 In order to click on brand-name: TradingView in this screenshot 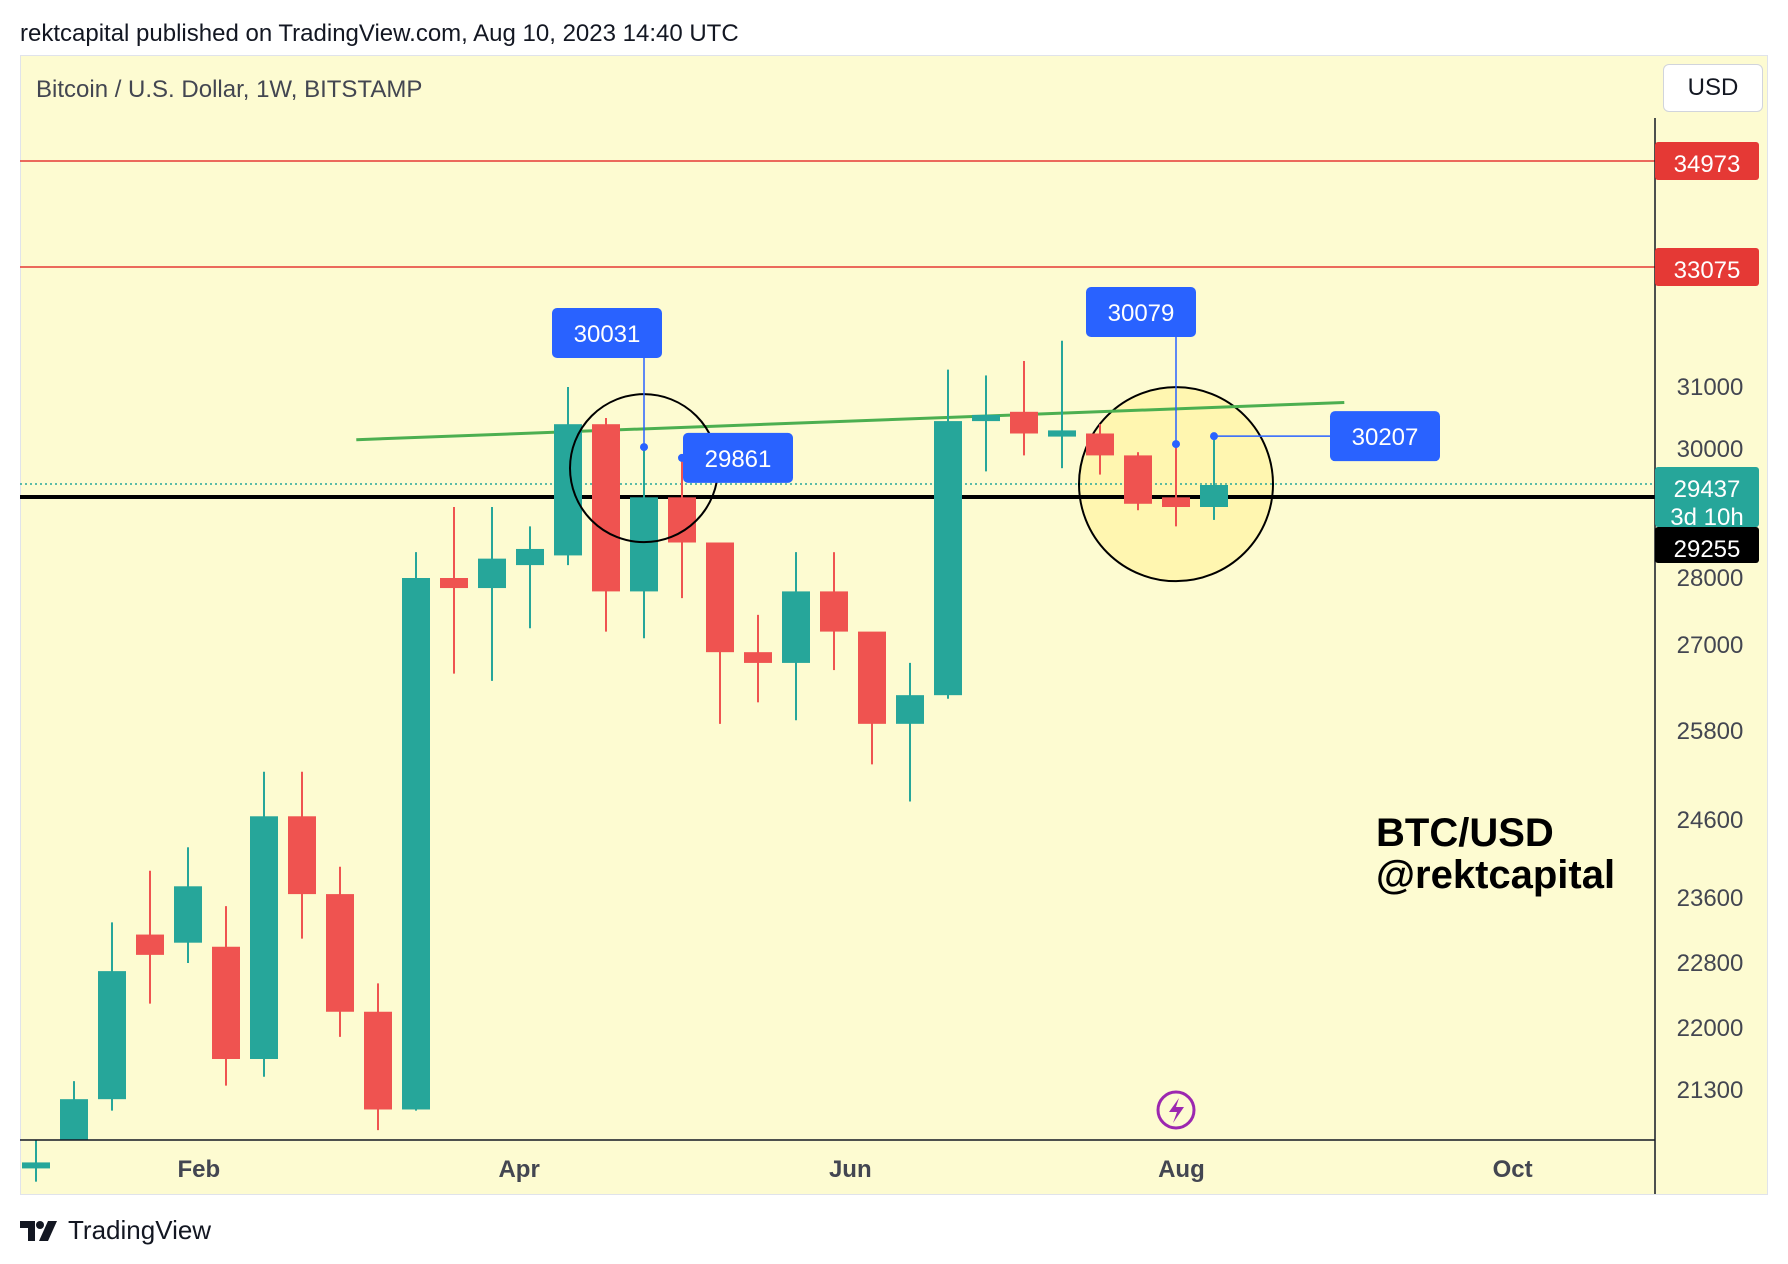, I will do `click(140, 1230)`.